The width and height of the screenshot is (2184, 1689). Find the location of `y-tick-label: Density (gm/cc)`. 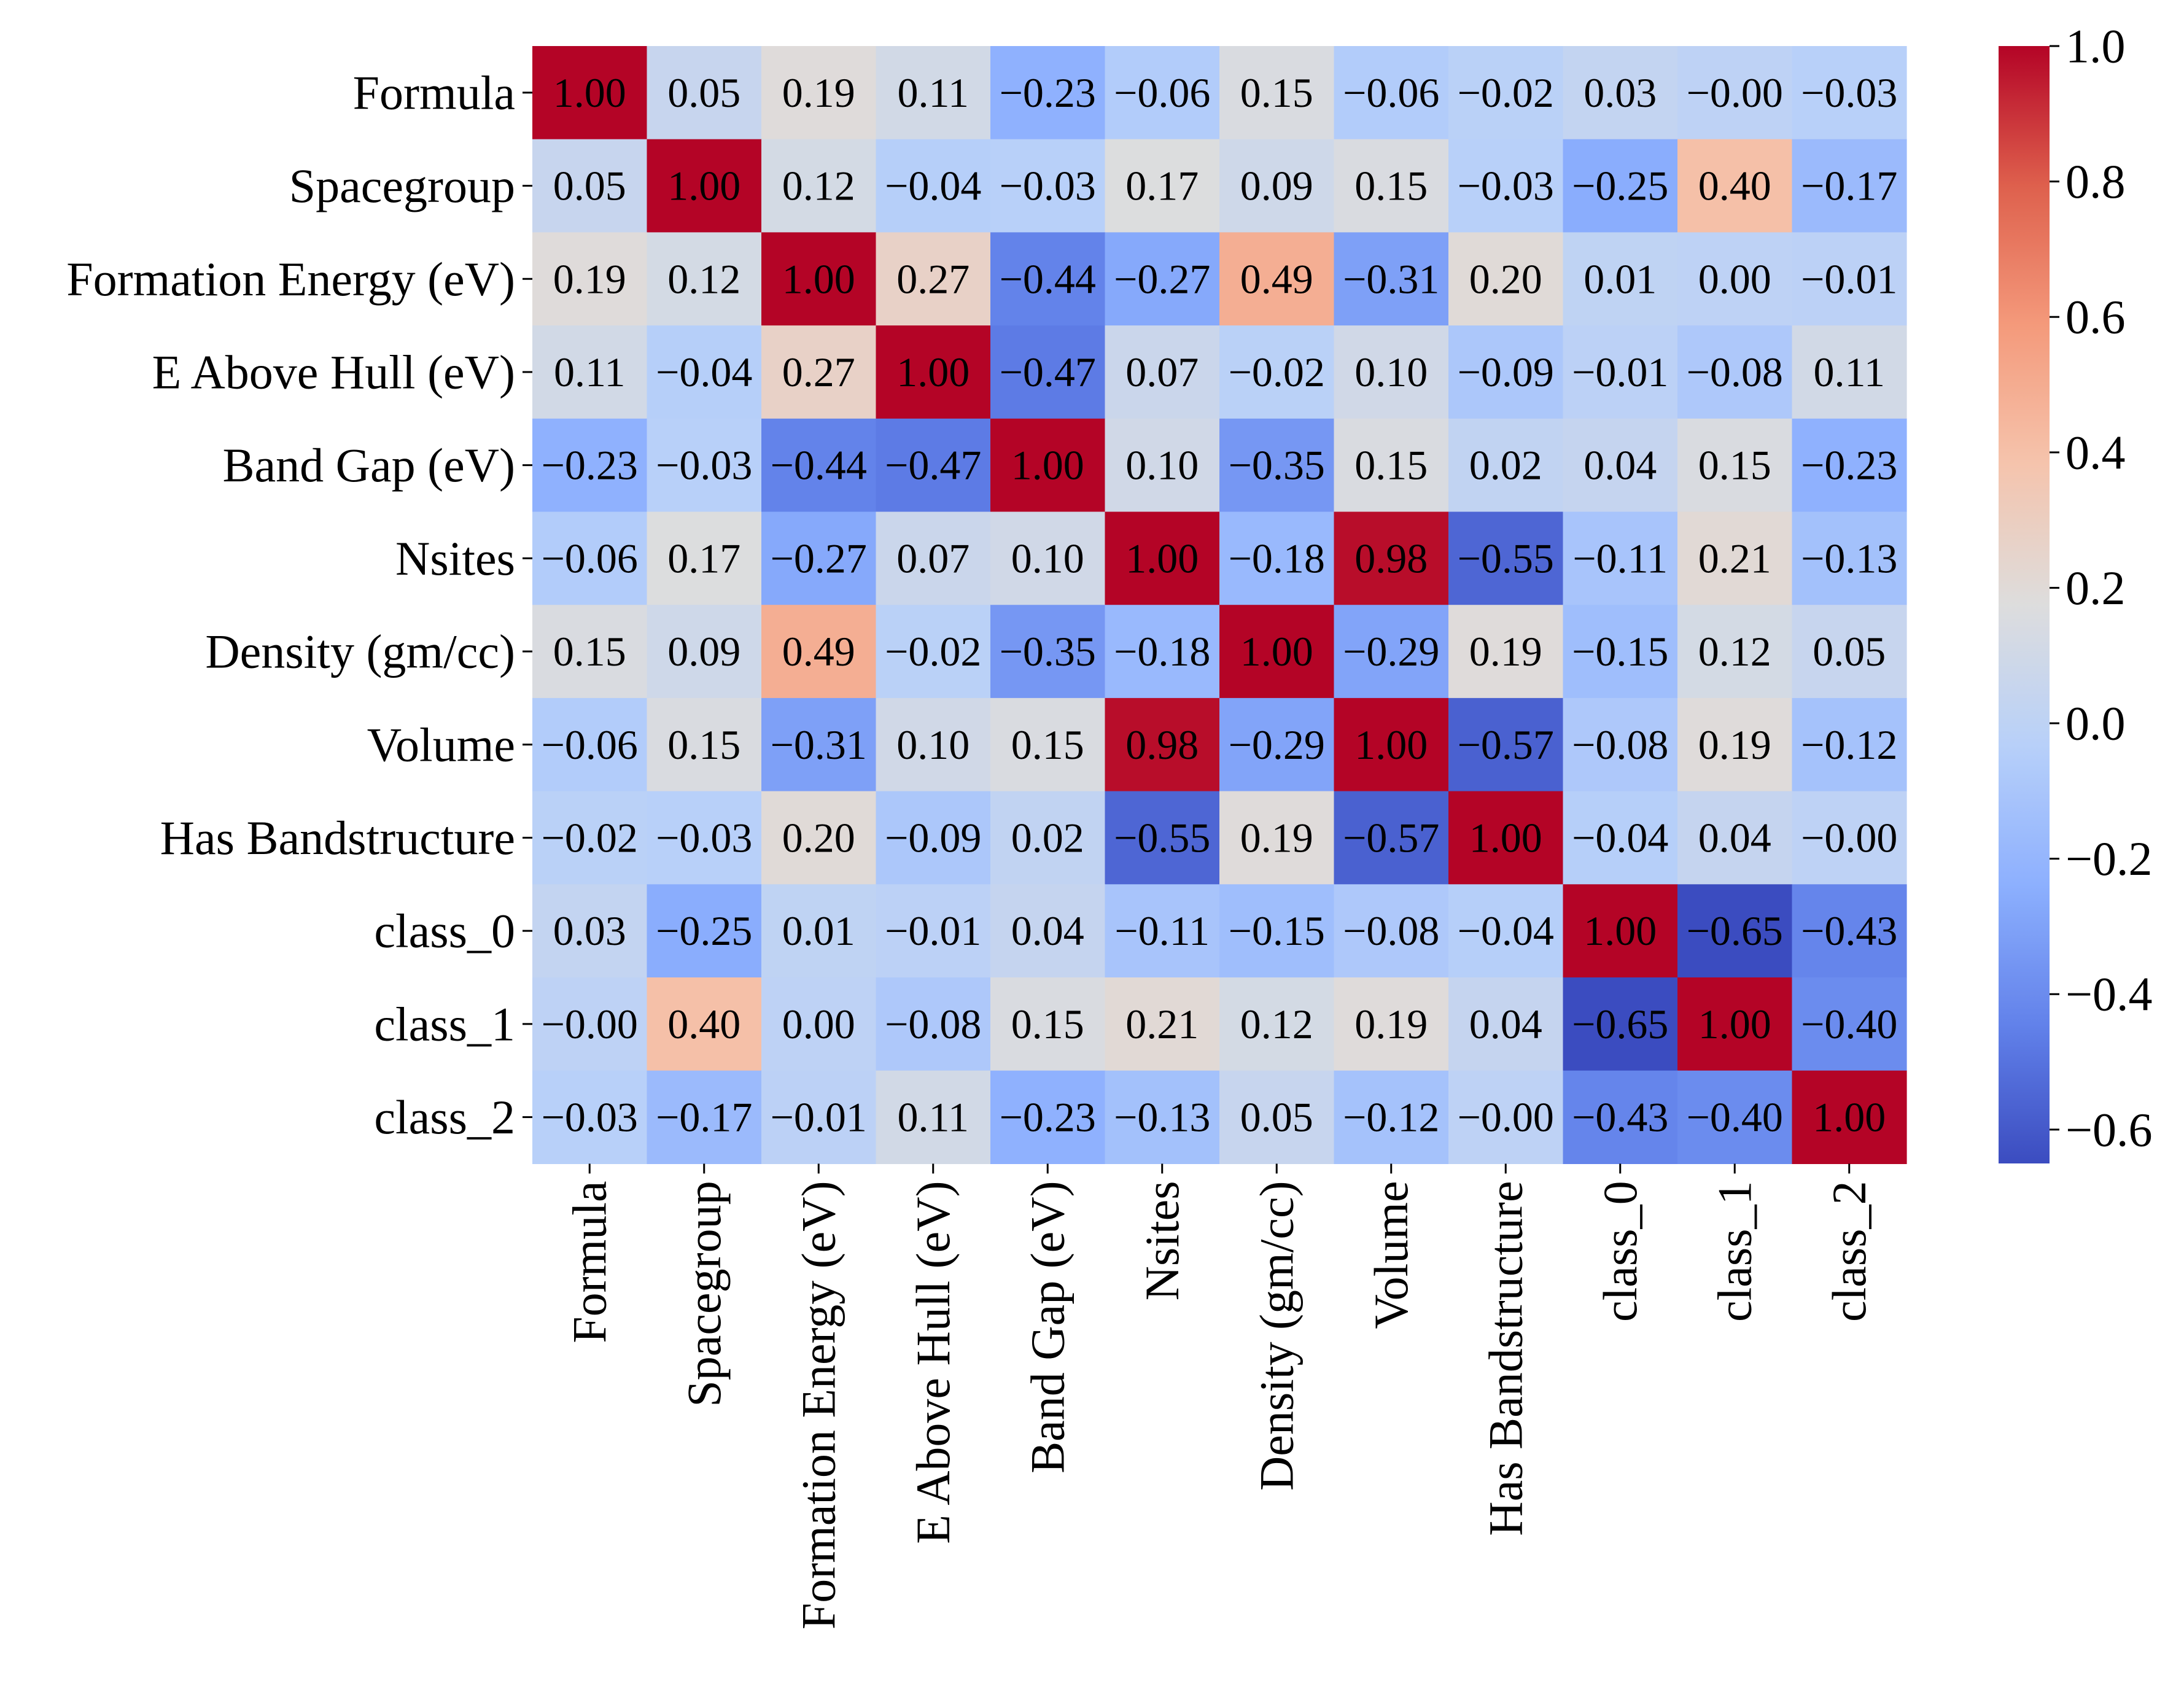

y-tick-label: Density (gm/cc) is located at coordinates (360, 651).